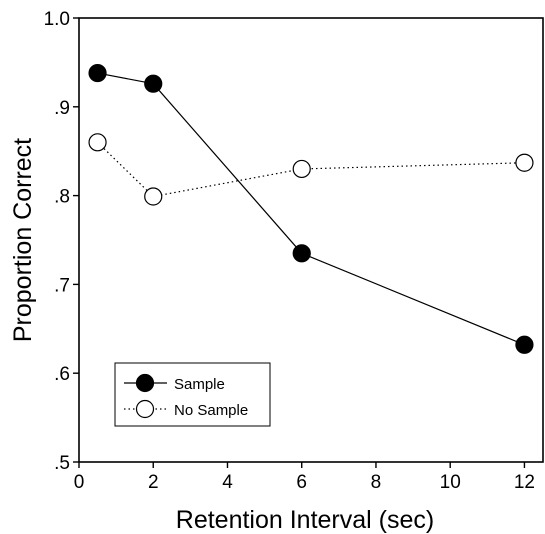 This screenshot has height=534, width=545. What do you see at coordinates (524, 482) in the screenshot?
I see `x-tick-label: 12` at bounding box center [524, 482].